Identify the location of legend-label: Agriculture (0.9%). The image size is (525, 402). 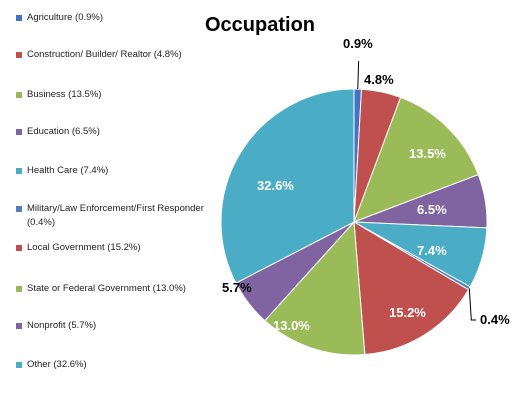
(65, 17).